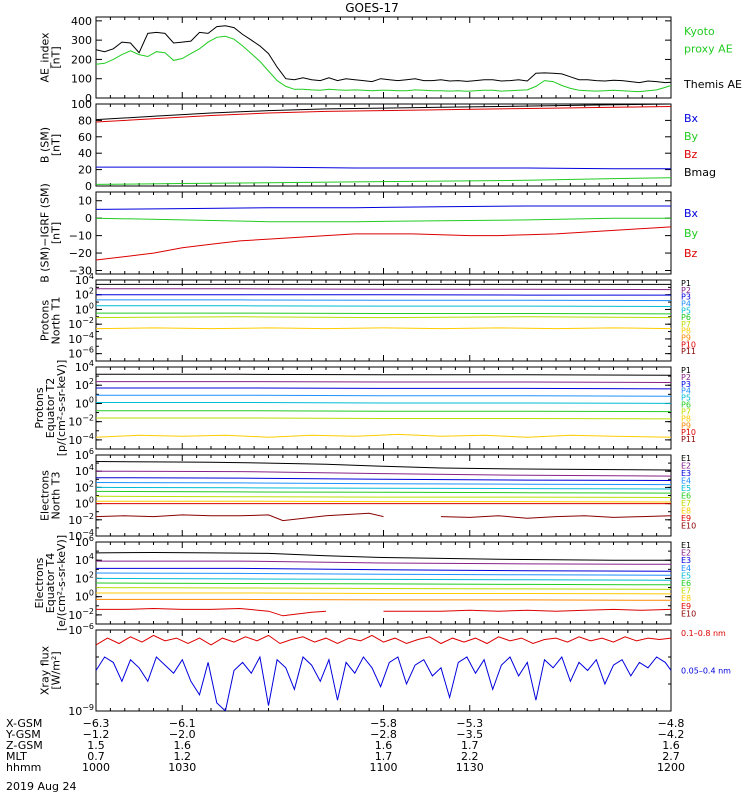  I want to click on legend-entry: 0.05–0.4 nm, so click(706, 671).